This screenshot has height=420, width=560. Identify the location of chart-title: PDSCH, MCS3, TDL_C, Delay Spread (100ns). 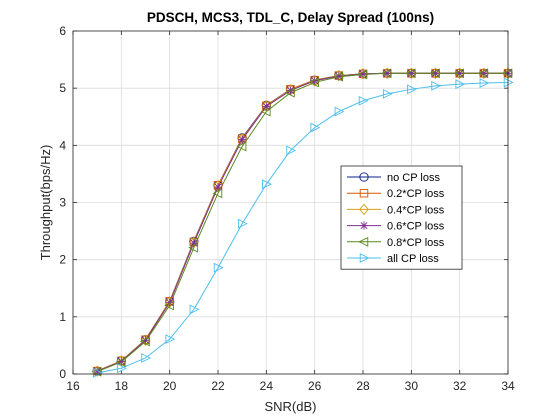
(290, 17).